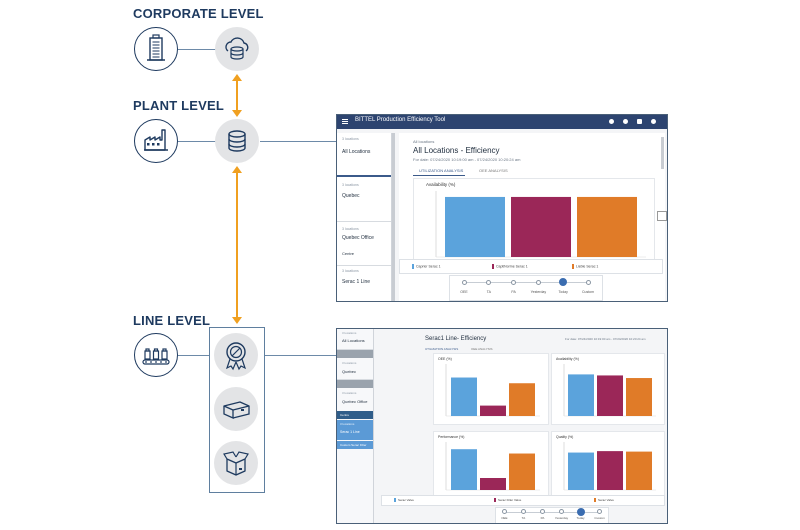  Describe the element at coordinates (445, 359) in the screenshot. I see `chart-title: OEE (%)` at that location.